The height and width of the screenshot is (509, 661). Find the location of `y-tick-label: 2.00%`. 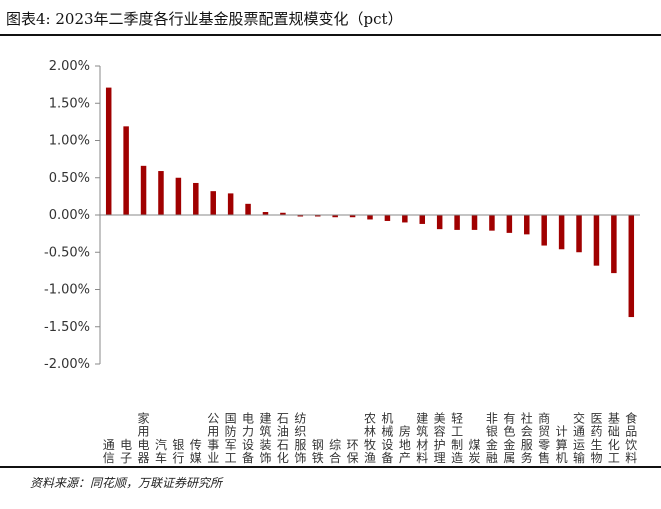

y-tick-label: 2.00% is located at coordinates (69, 66).